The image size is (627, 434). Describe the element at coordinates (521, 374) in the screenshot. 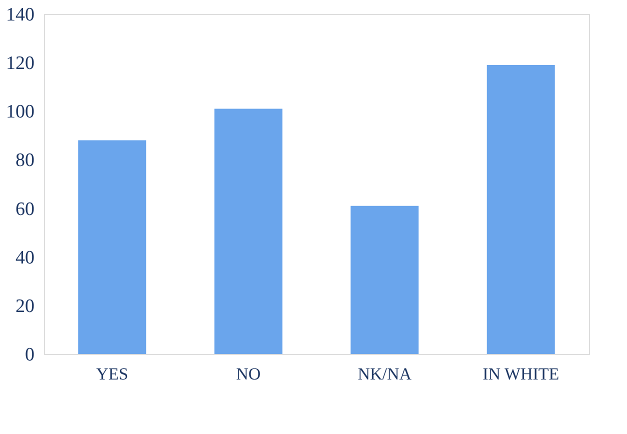

I see `x-tick-label: IN WHITE` at that location.